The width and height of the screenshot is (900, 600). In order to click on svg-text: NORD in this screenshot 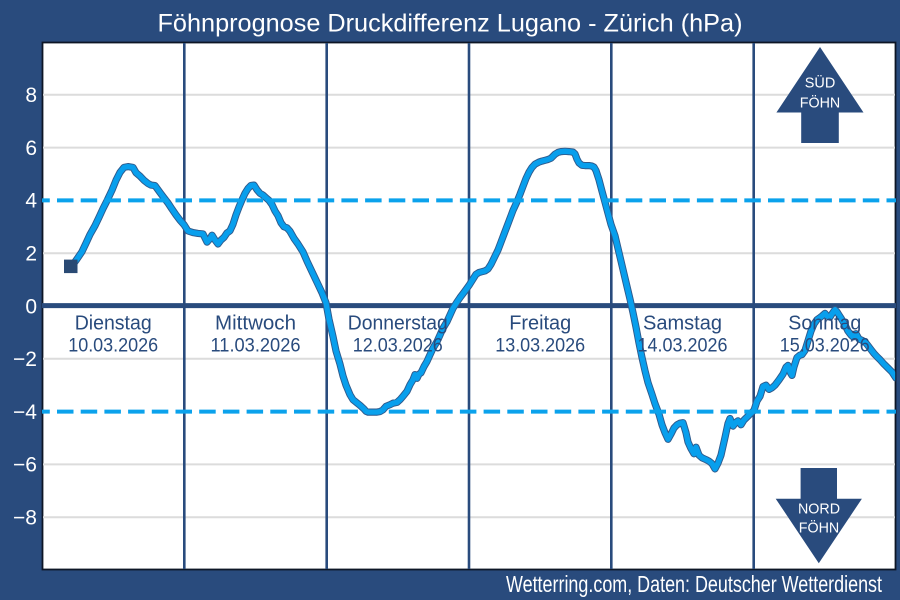, I will do `click(819, 509)`.